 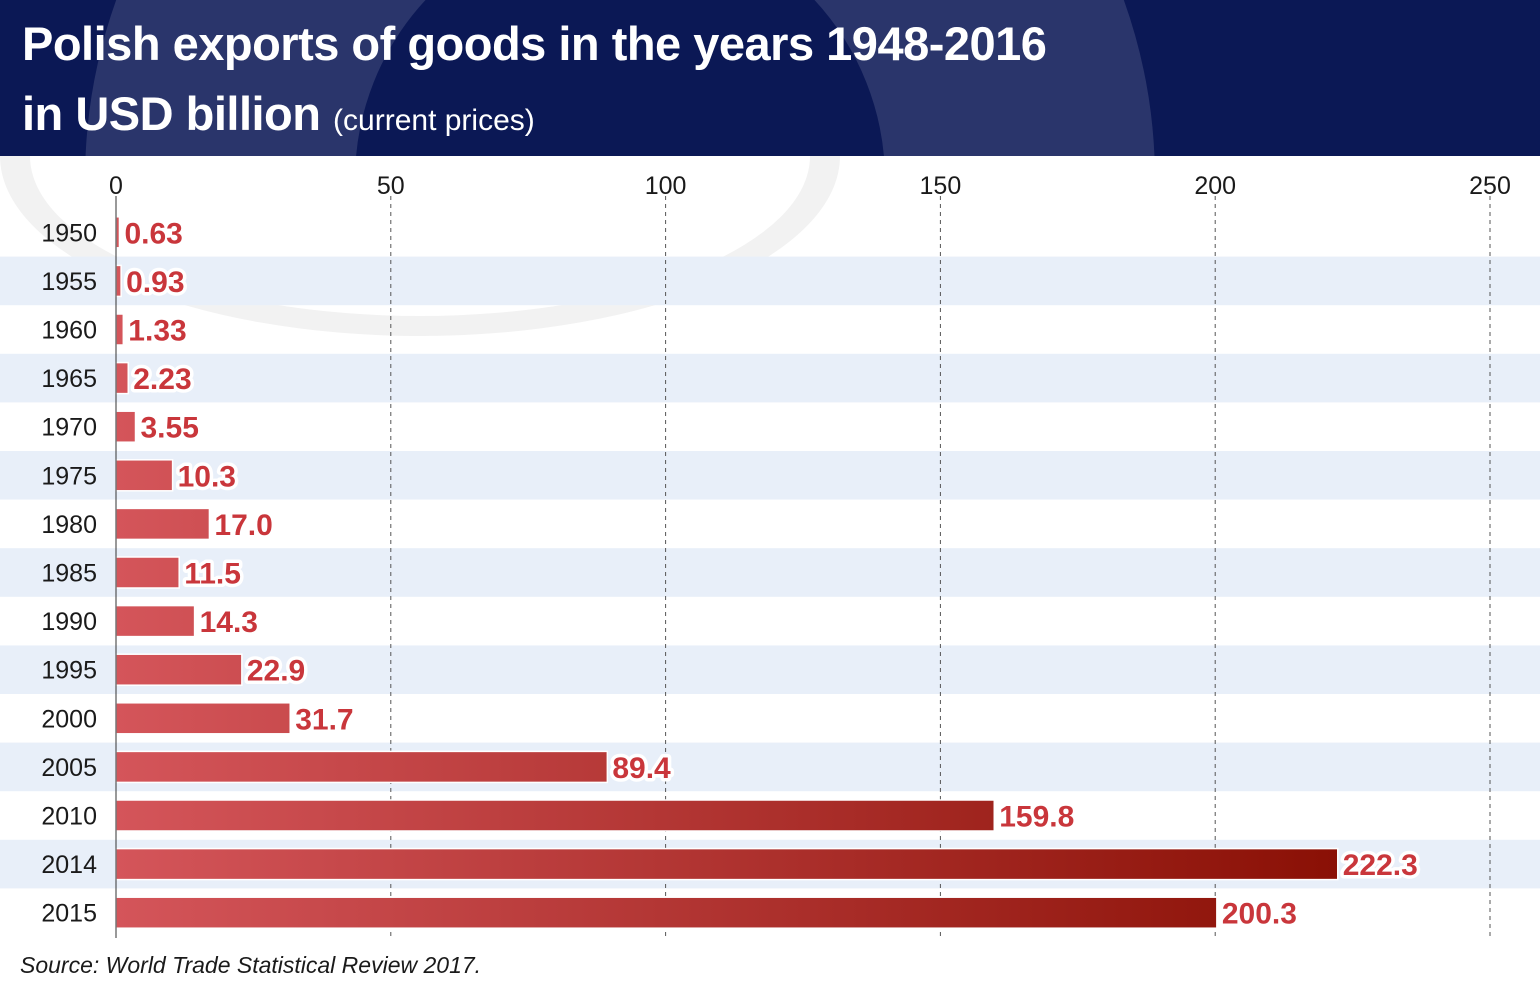 What do you see at coordinates (207, 476) in the screenshot?
I see `data-label: 10.3` at bounding box center [207, 476].